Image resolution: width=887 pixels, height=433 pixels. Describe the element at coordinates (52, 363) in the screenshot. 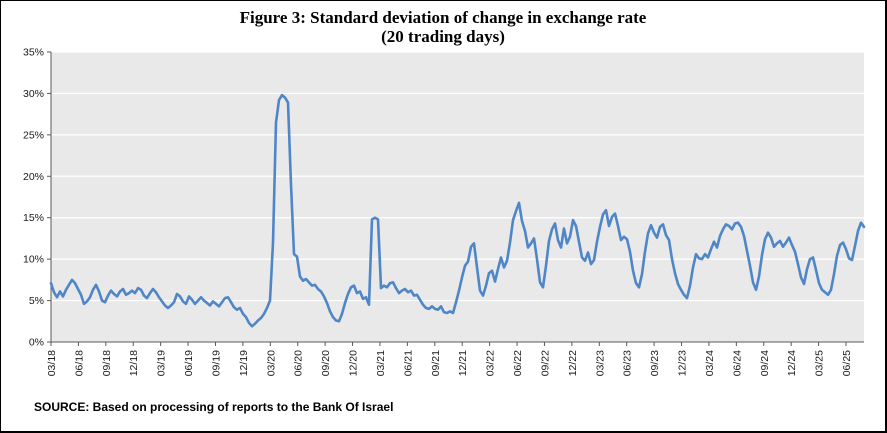

I see `x-axis-label: 03/18` at that location.